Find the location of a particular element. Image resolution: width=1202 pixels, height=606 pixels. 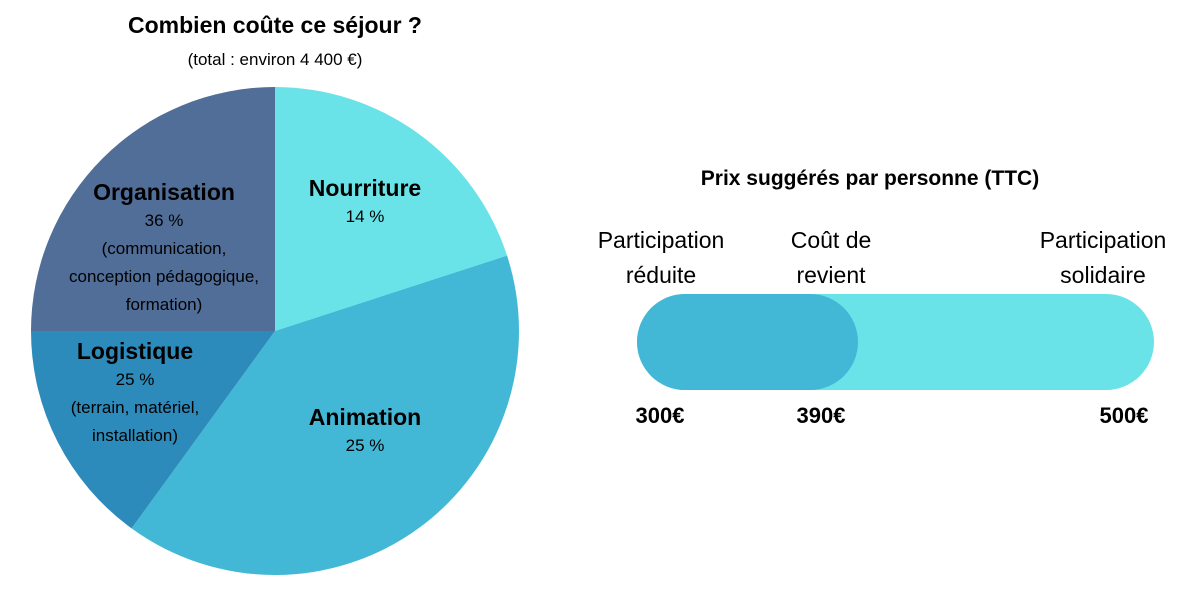

slice-detail: installation) is located at coordinates (135, 435).